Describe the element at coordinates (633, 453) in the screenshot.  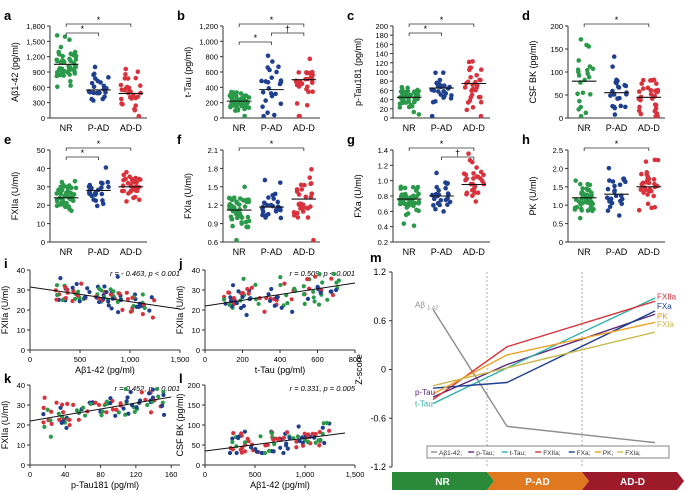
I see `legend-label: FXIa;` at that location.